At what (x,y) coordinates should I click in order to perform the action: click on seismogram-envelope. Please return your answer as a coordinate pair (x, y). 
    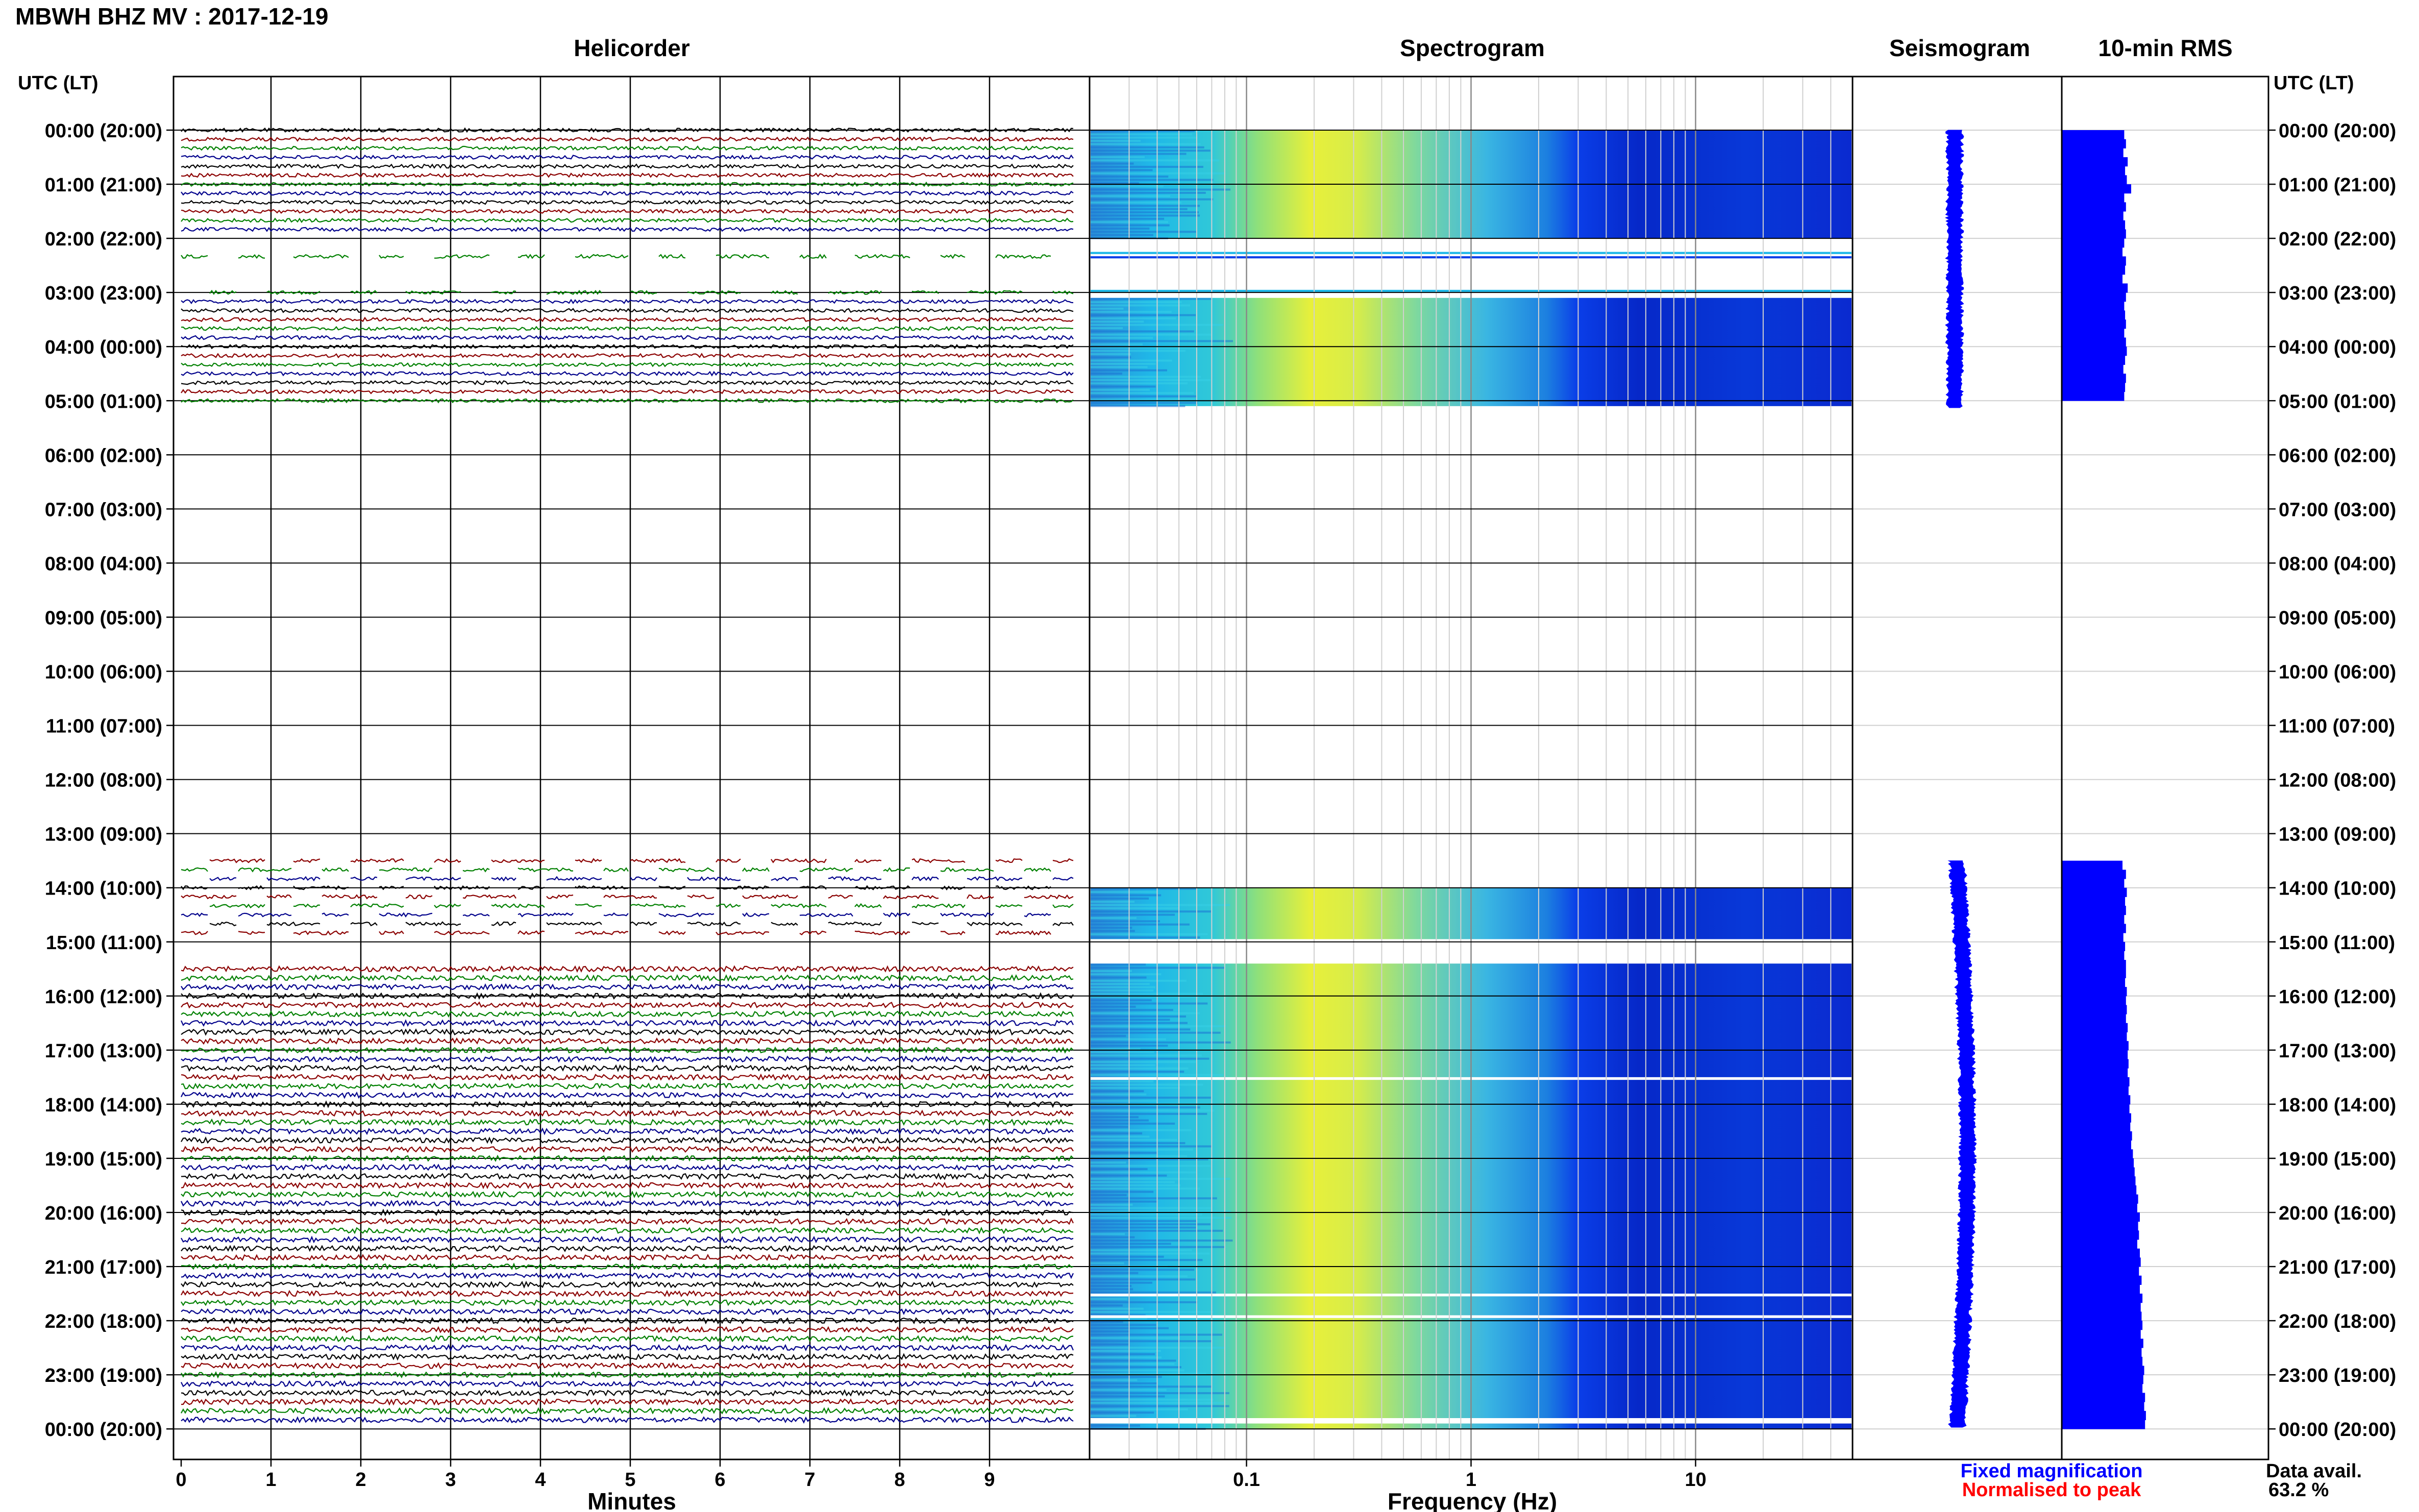
    Looking at the image, I should click on (1954, 269).